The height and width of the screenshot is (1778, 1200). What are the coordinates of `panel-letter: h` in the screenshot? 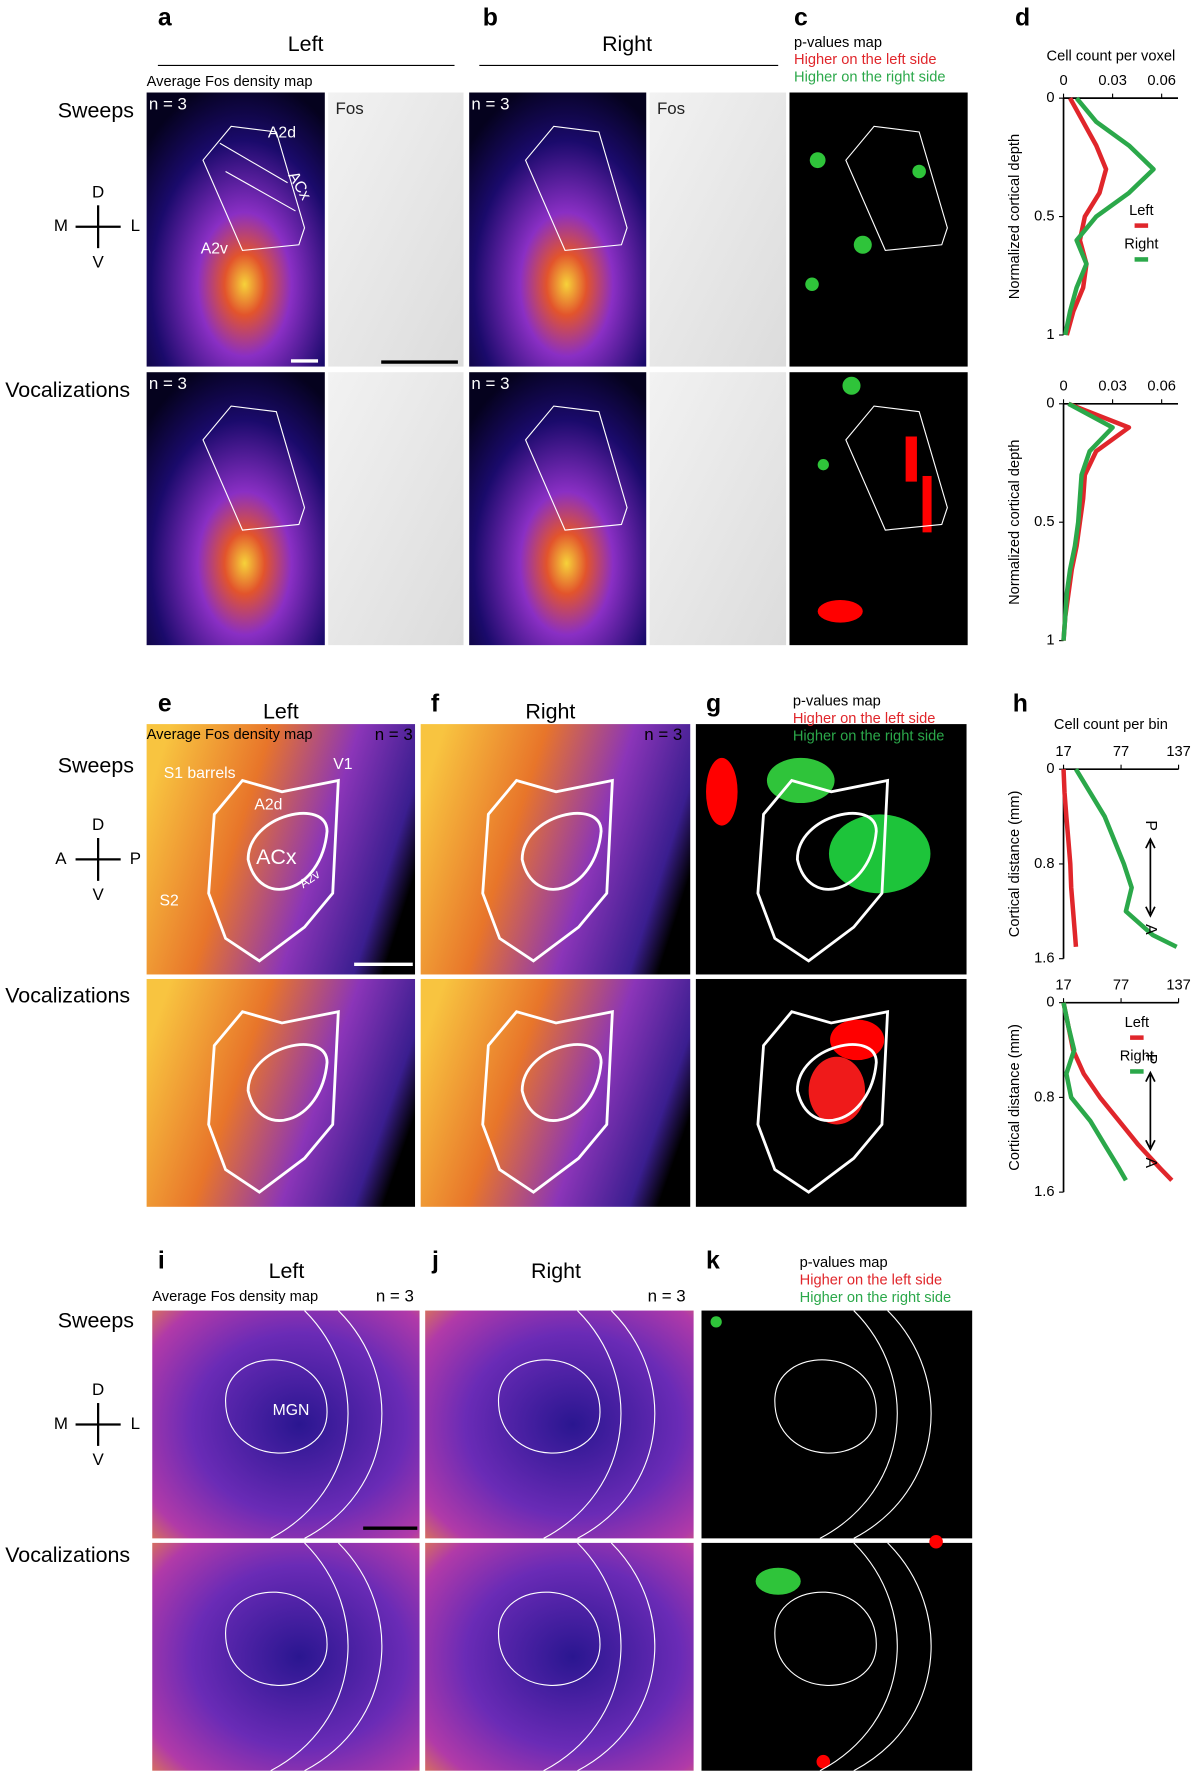 It's located at (1020, 703).